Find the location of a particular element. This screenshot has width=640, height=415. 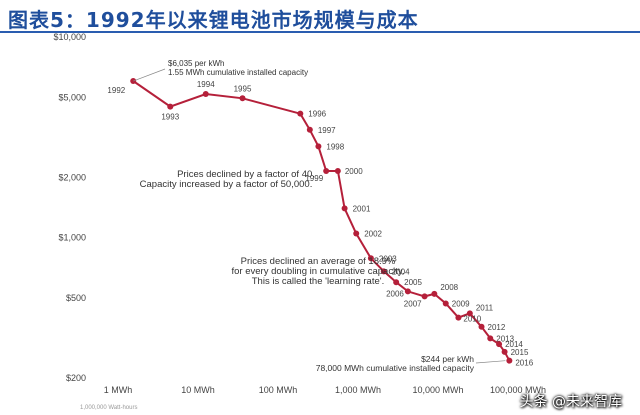

y-tick-label: $5,000 is located at coordinates (72, 97).